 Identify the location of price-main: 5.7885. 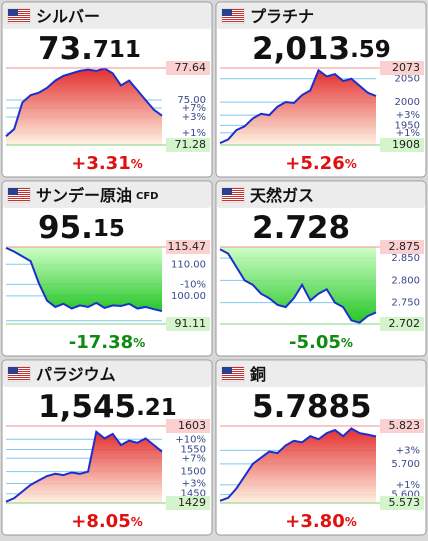
(312, 407).